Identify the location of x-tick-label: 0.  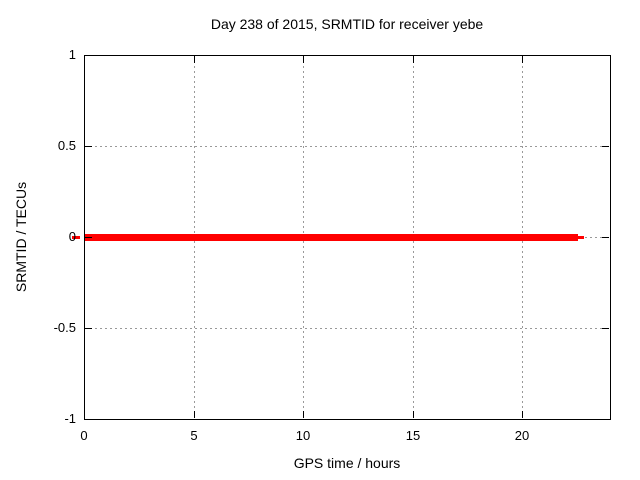
(84, 435).